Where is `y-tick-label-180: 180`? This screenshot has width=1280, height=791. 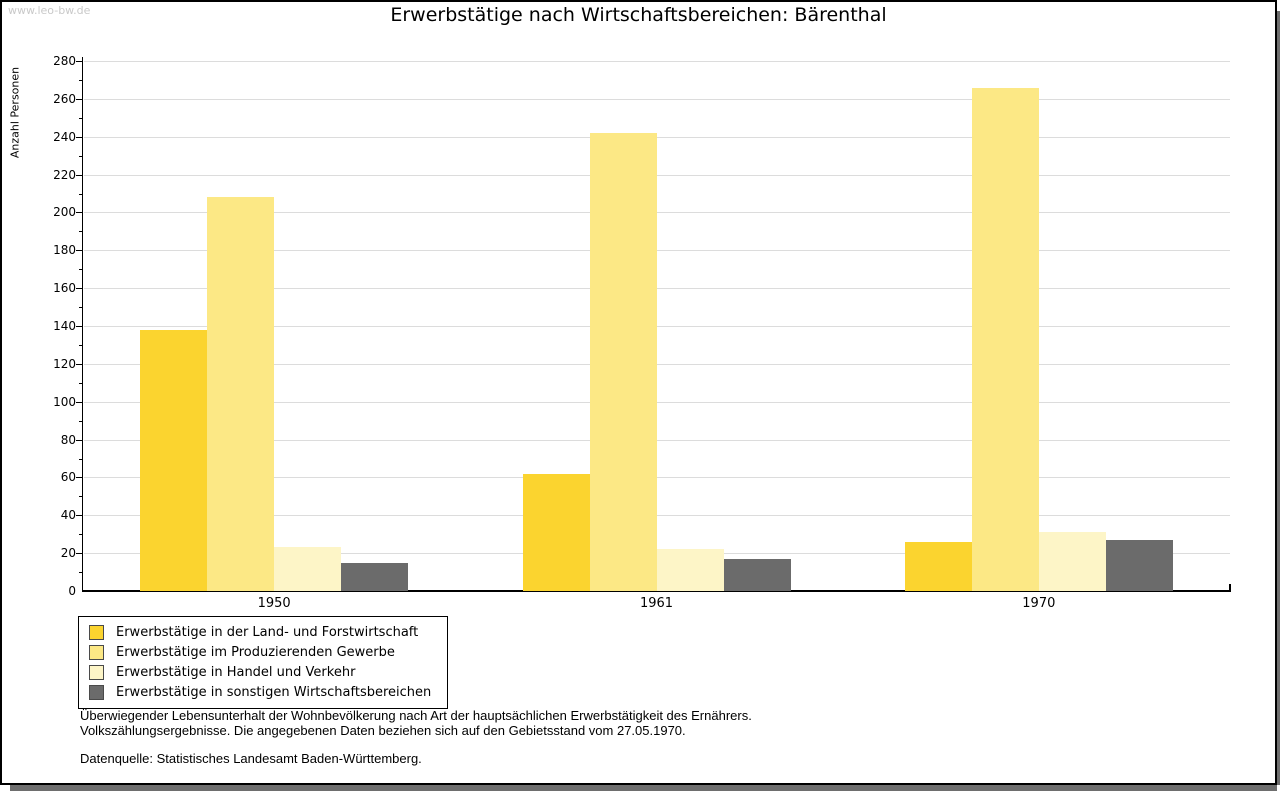 y-tick-label-180: 180 is located at coordinates (64, 250).